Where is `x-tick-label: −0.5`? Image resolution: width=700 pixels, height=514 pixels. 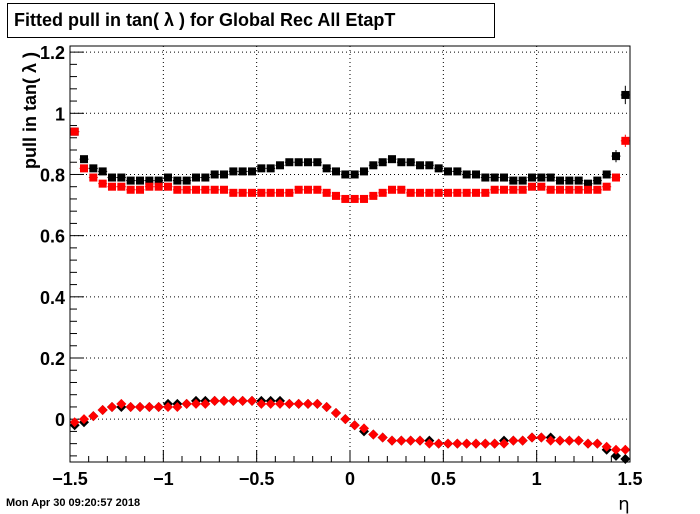 x-tick-label: −0.5 is located at coordinates (257, 479).